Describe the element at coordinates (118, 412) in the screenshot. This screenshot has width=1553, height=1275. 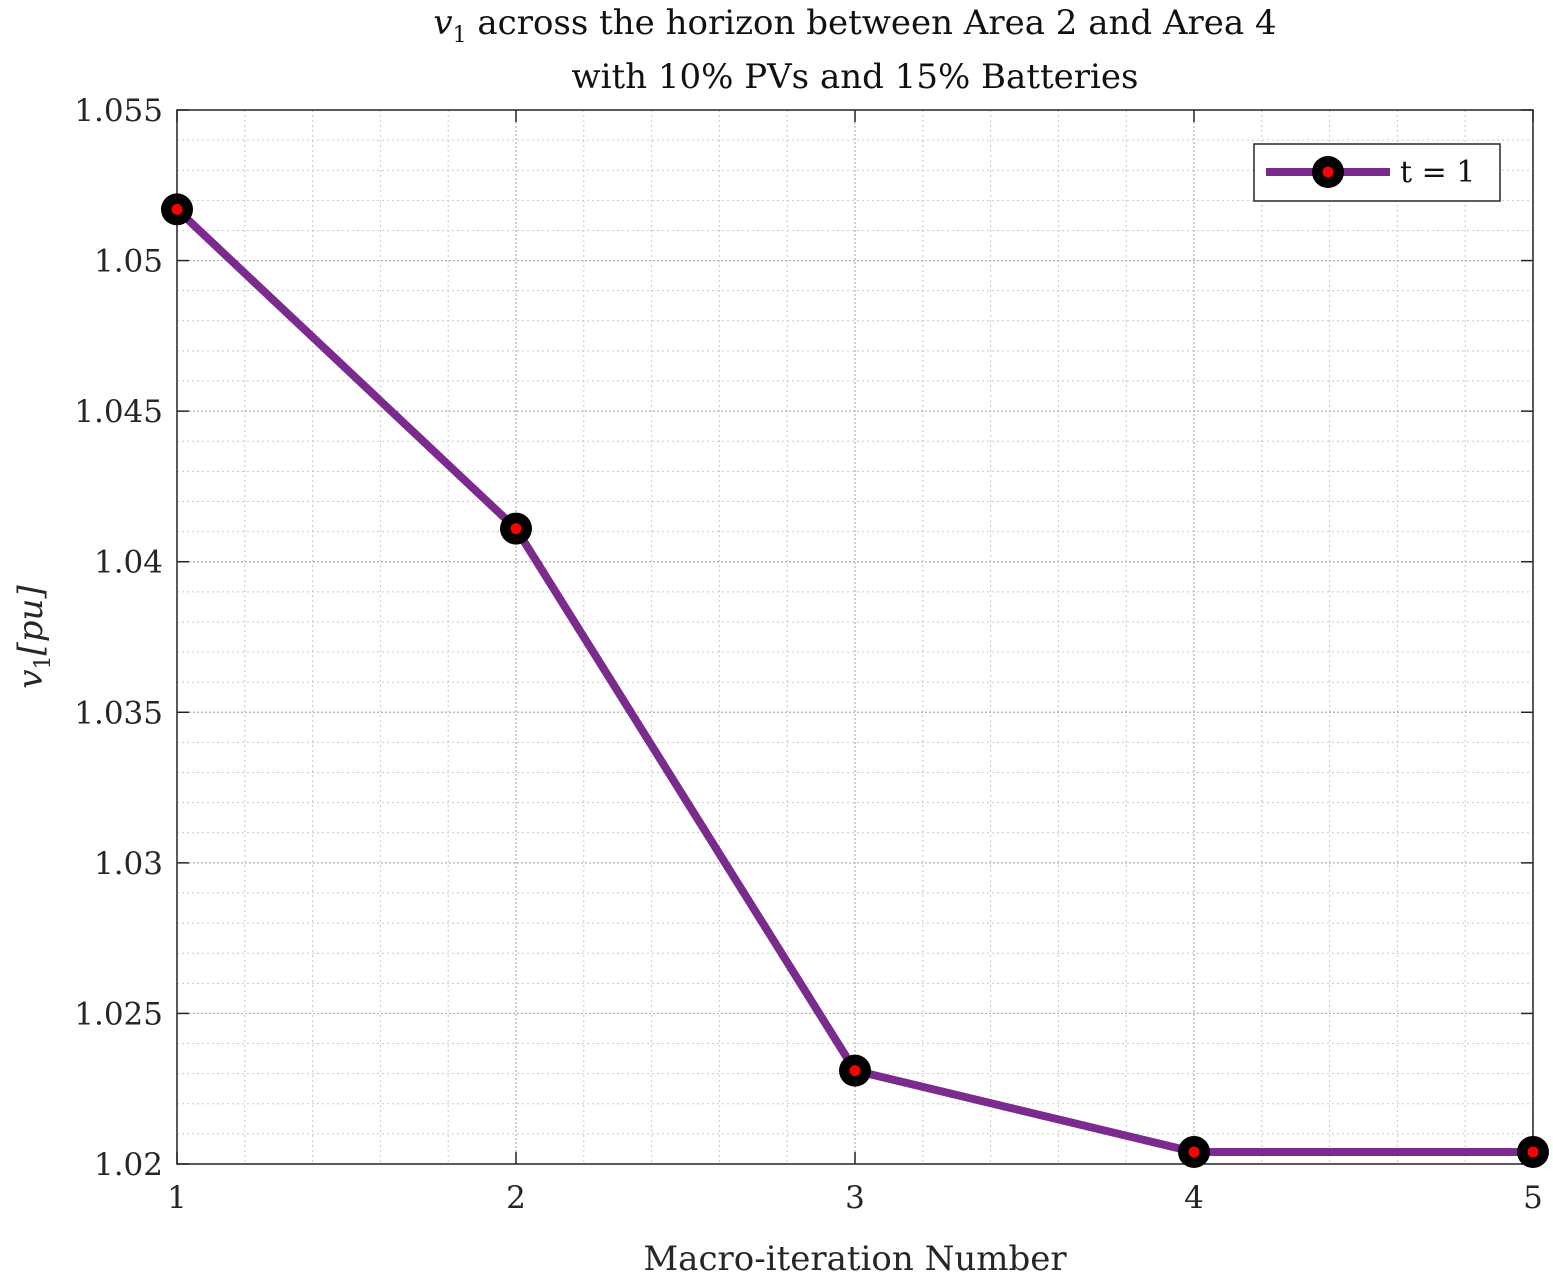
I see `y-tick-label: 1.045` at that location.